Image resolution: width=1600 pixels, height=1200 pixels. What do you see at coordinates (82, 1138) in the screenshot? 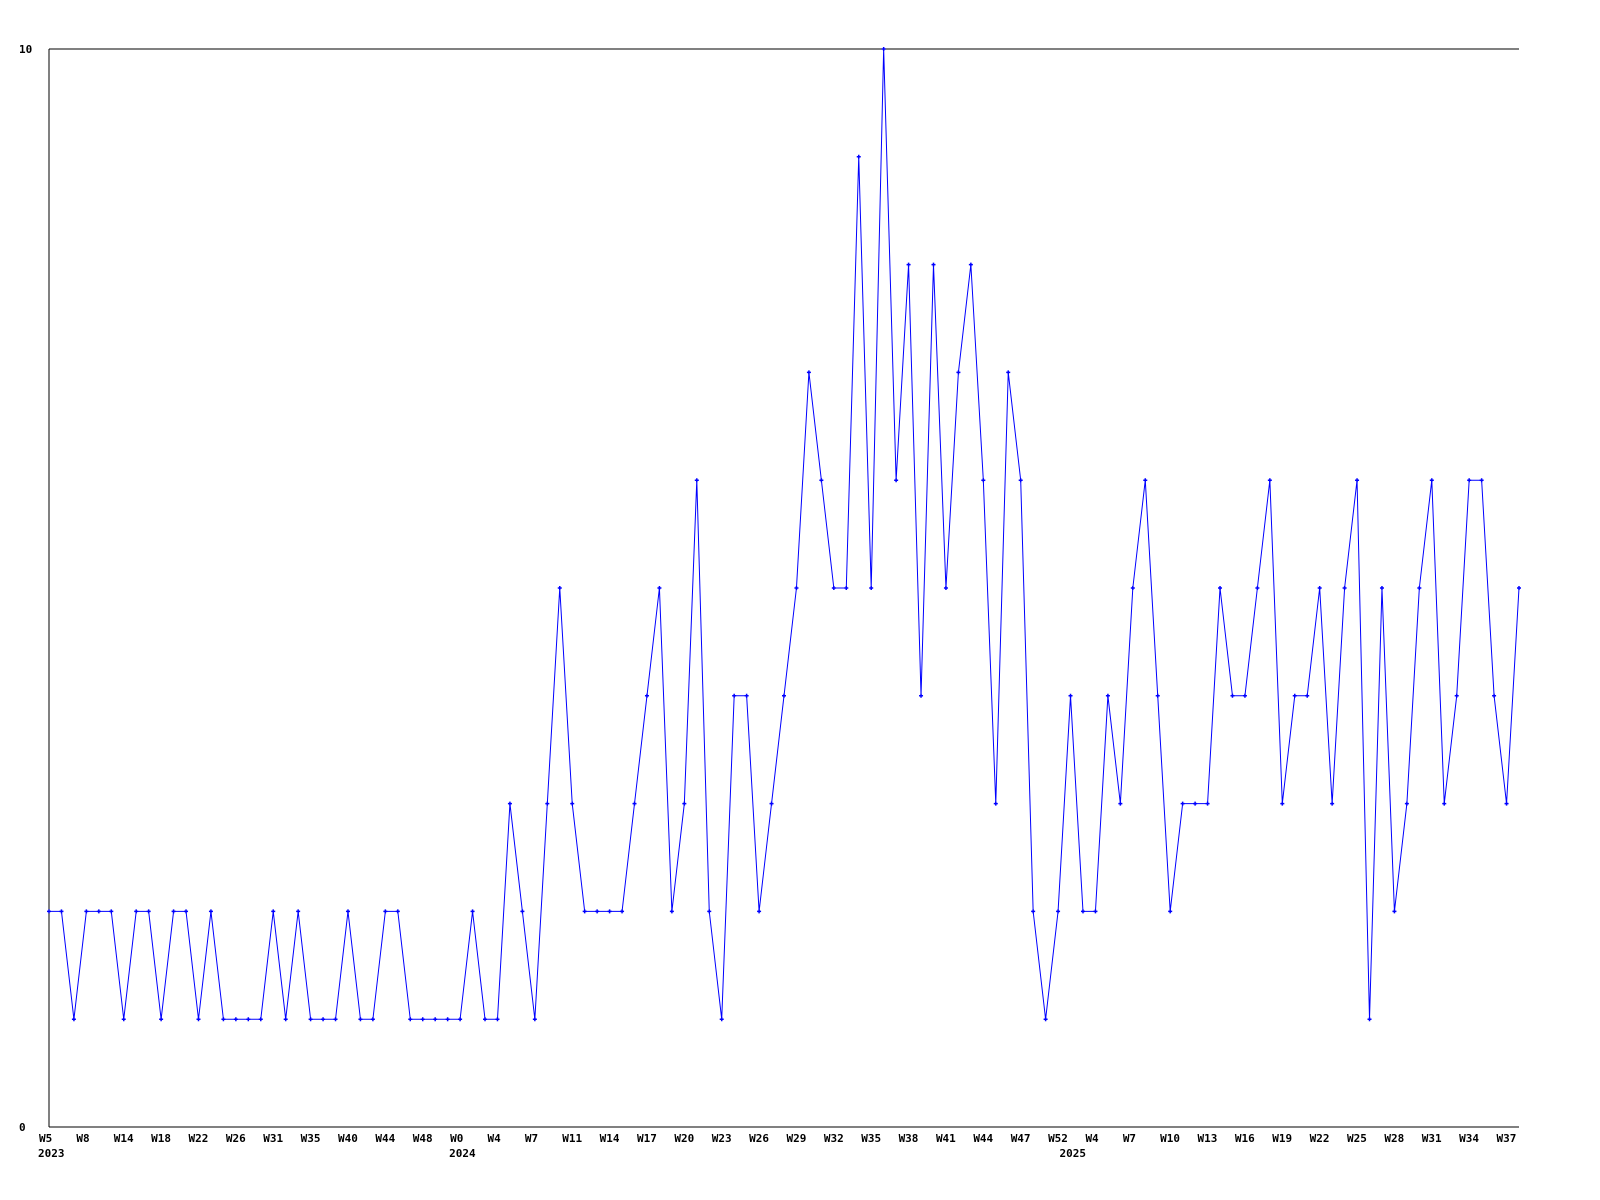
I see `x-tick-label: W8` at bounding box center [82, 1138].